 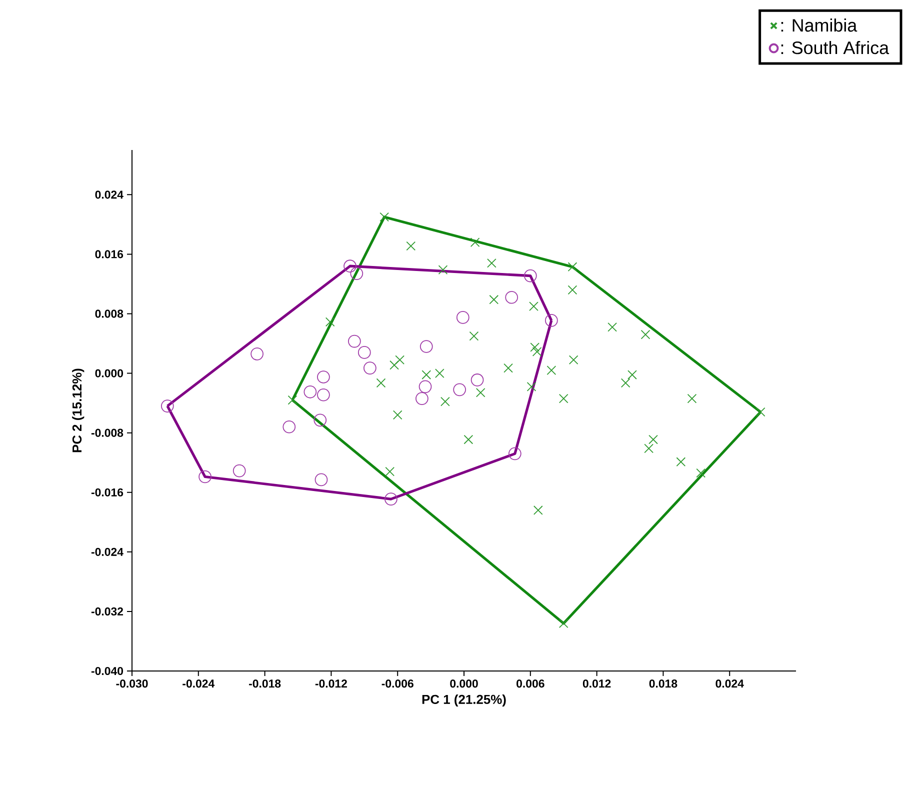 I want to click on x-tick-label: -0.030, so click(x=132, y=684).